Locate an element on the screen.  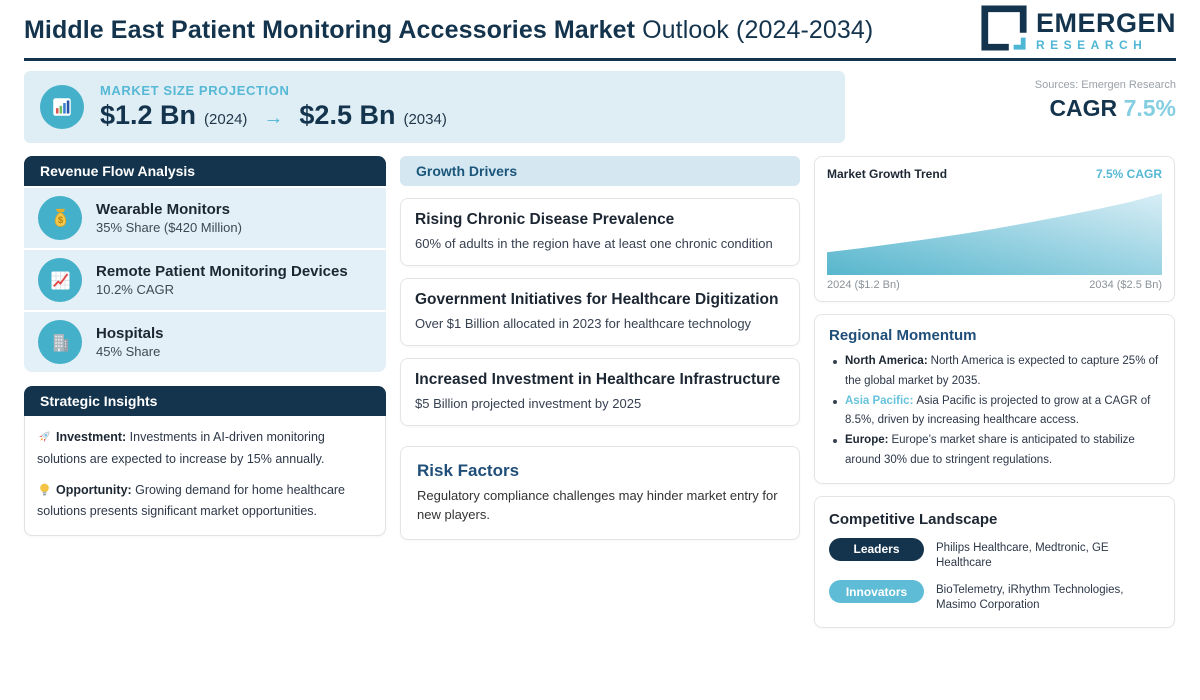
cagr-line: CAGR 7.5% is located at coordinates (1105, 108).